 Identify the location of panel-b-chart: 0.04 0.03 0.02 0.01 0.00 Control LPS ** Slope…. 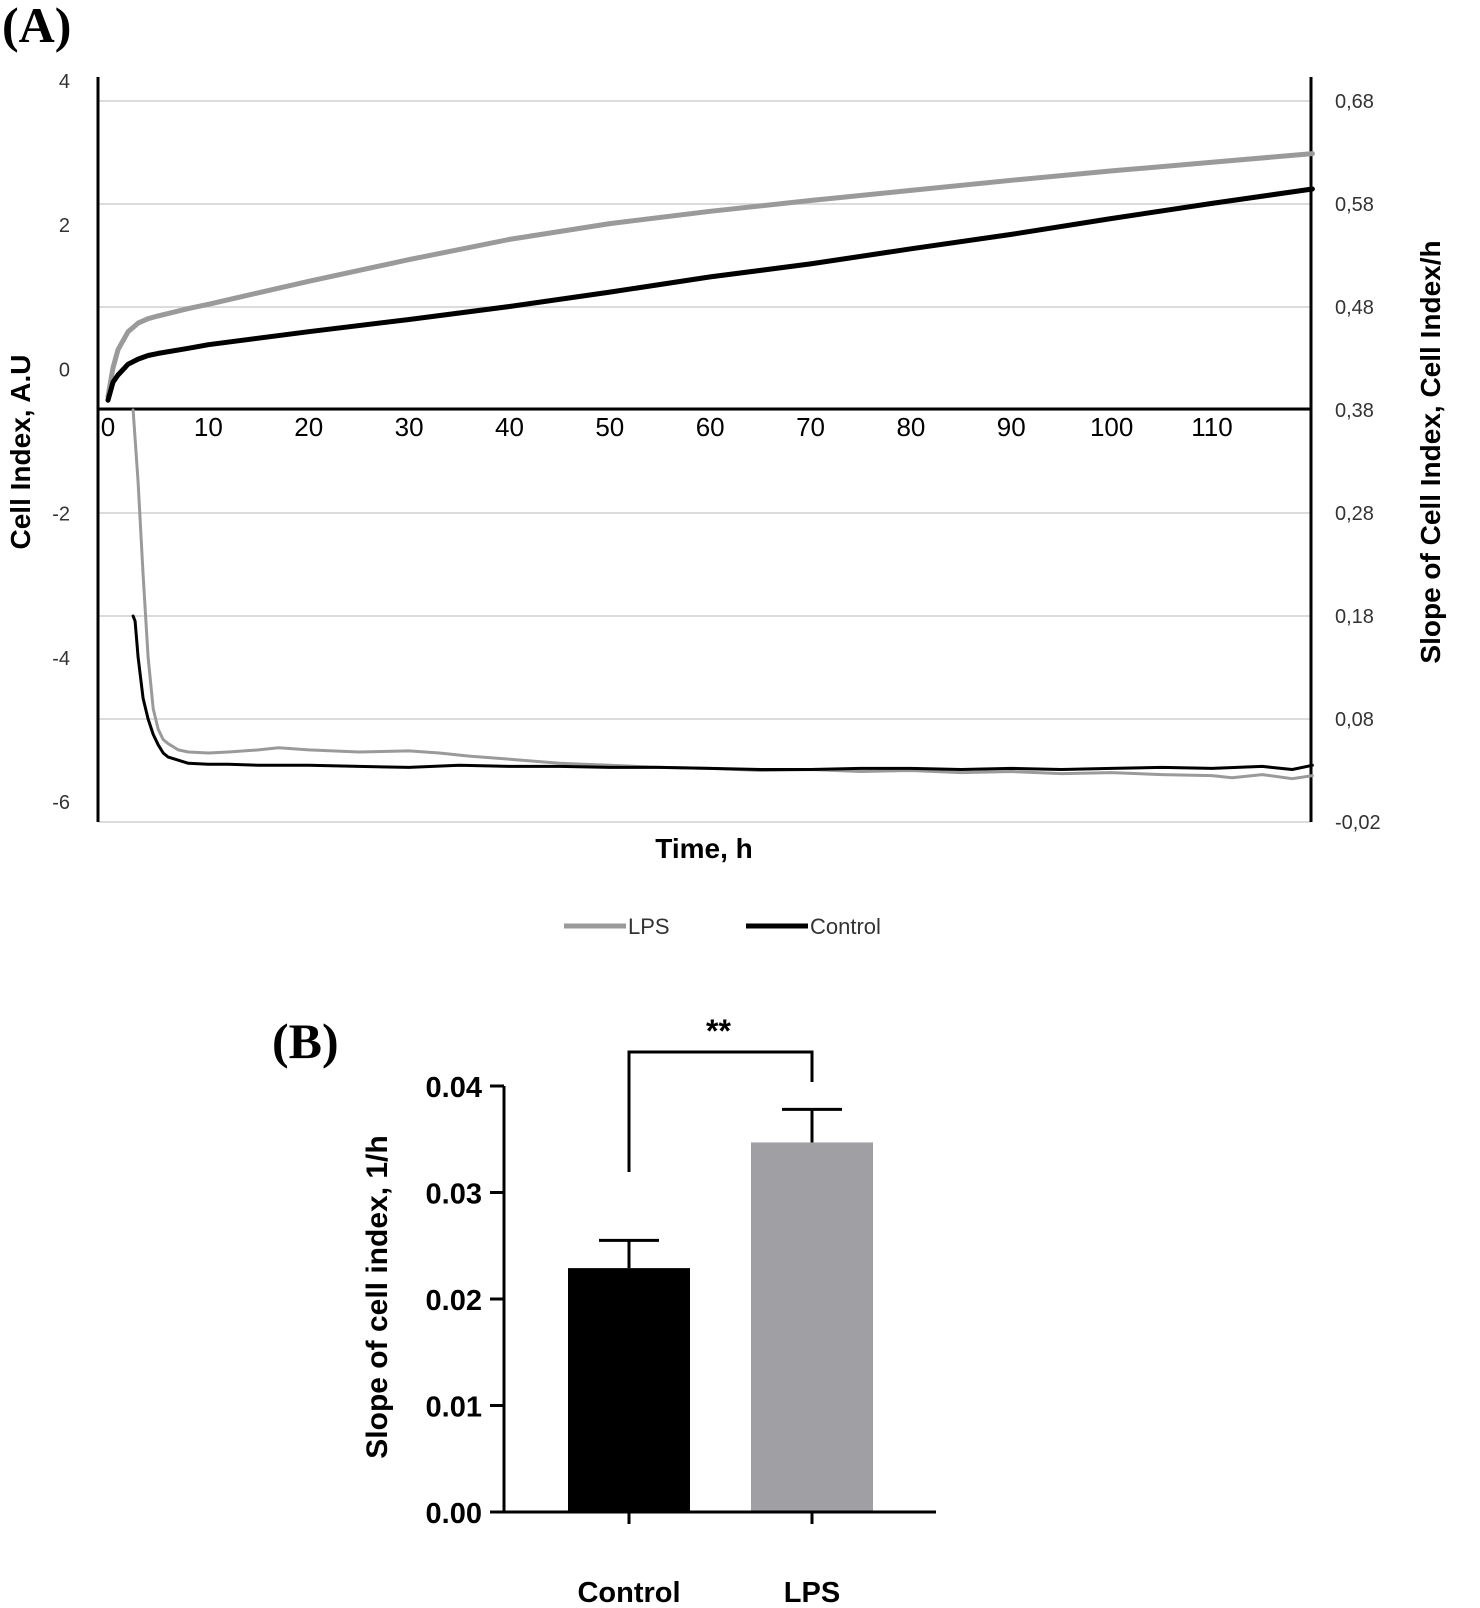
(648, 1310).